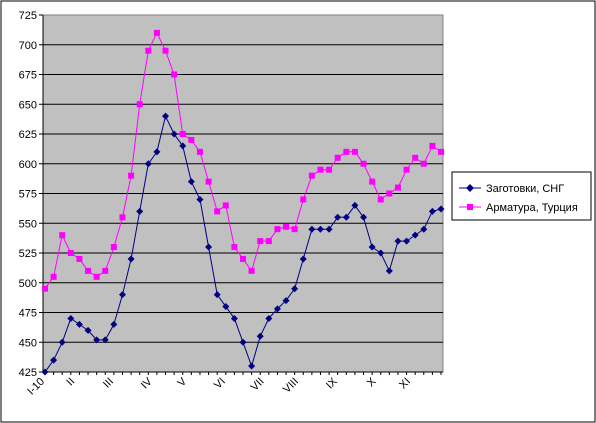  I want to click on y-tick-label: 425, so click(28, 373).